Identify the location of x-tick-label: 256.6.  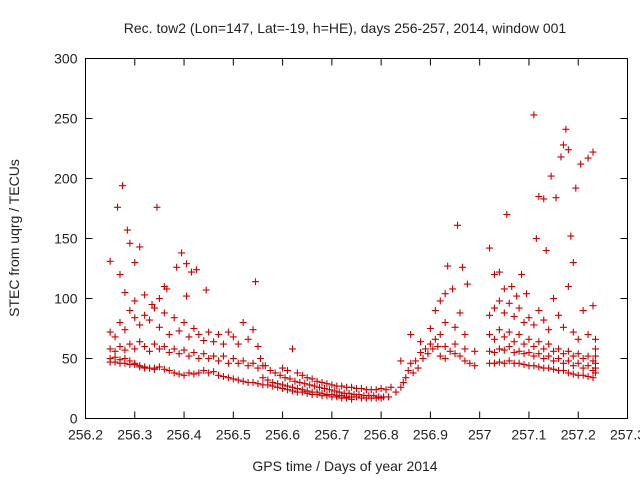
(282, 435).